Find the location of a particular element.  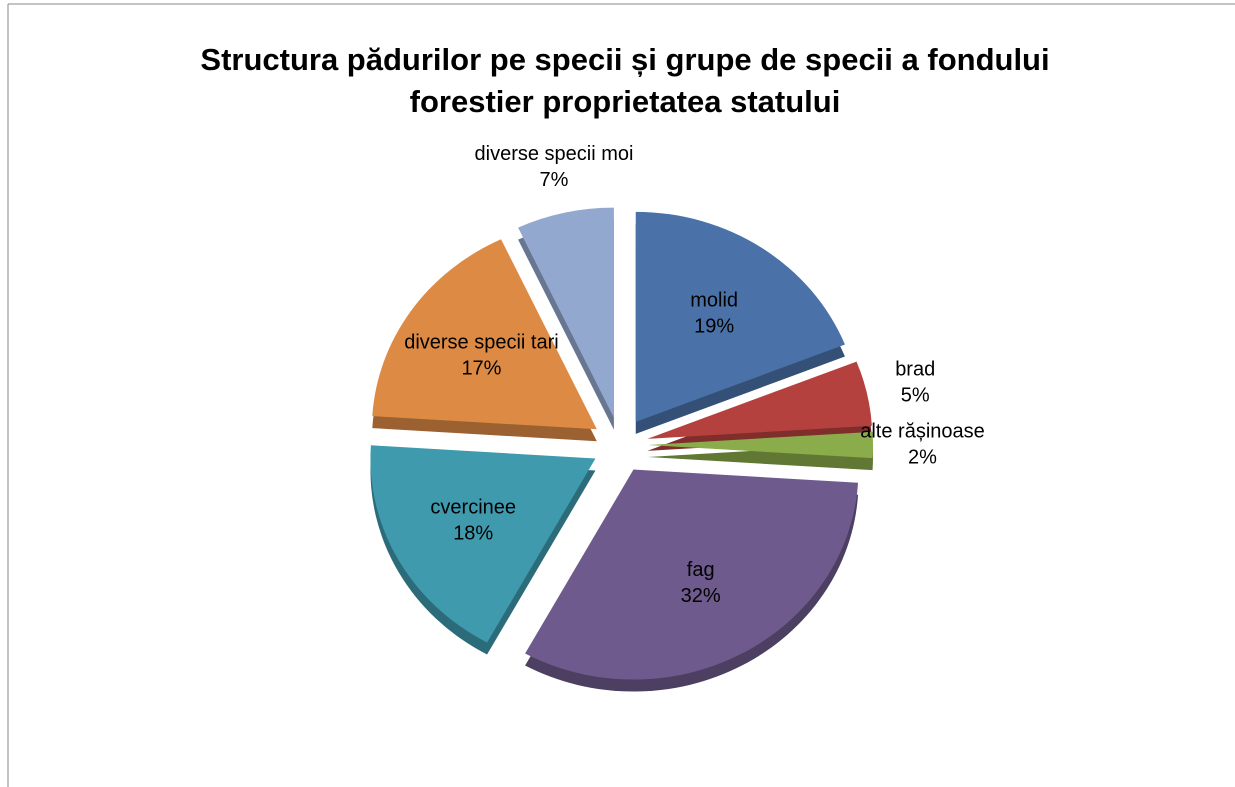

slice-label: diverse specii tari is located at coordinates (481, 342).